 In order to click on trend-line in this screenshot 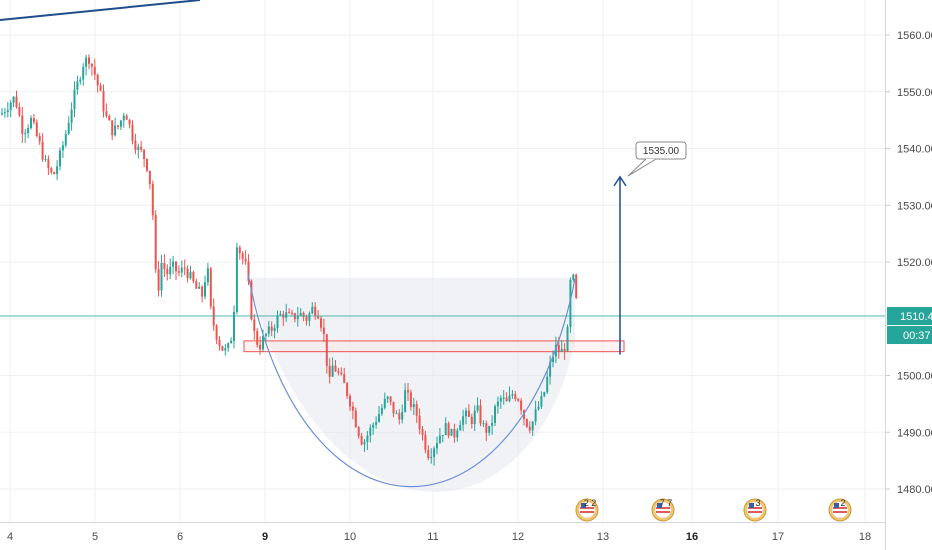, I will do `click(100, 10)`.